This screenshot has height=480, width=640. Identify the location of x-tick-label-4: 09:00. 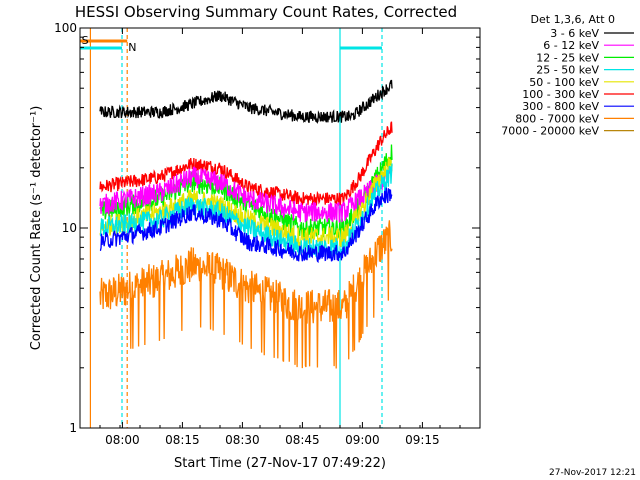
(362, 440).